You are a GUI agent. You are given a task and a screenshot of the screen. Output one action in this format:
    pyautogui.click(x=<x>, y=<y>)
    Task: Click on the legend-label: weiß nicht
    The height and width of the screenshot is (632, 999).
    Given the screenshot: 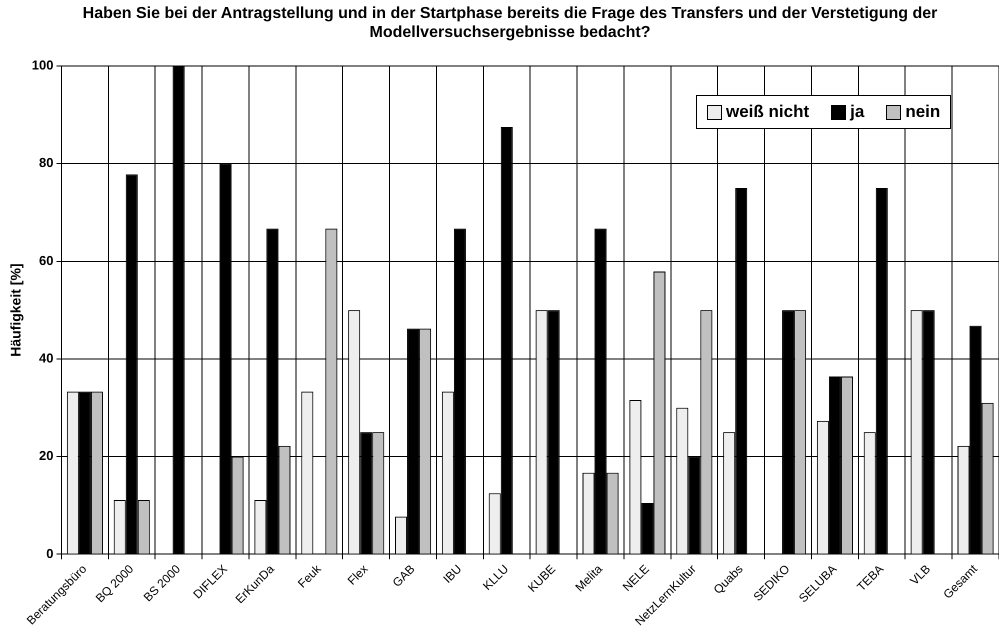 What is the action you would take?
    pyautogui.click(x=768, y=112)
    